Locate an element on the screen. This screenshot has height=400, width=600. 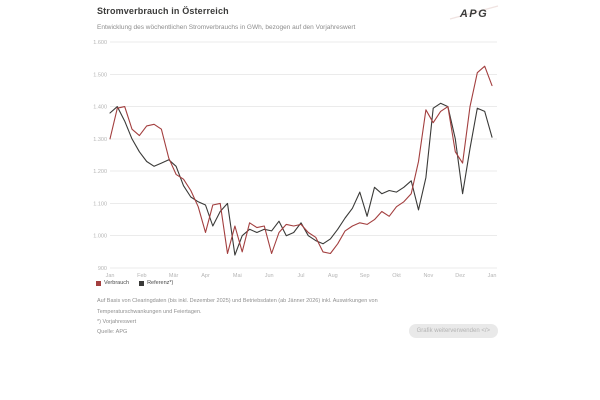
source-text: Quelle: APG is located at coordinates (112, 332).